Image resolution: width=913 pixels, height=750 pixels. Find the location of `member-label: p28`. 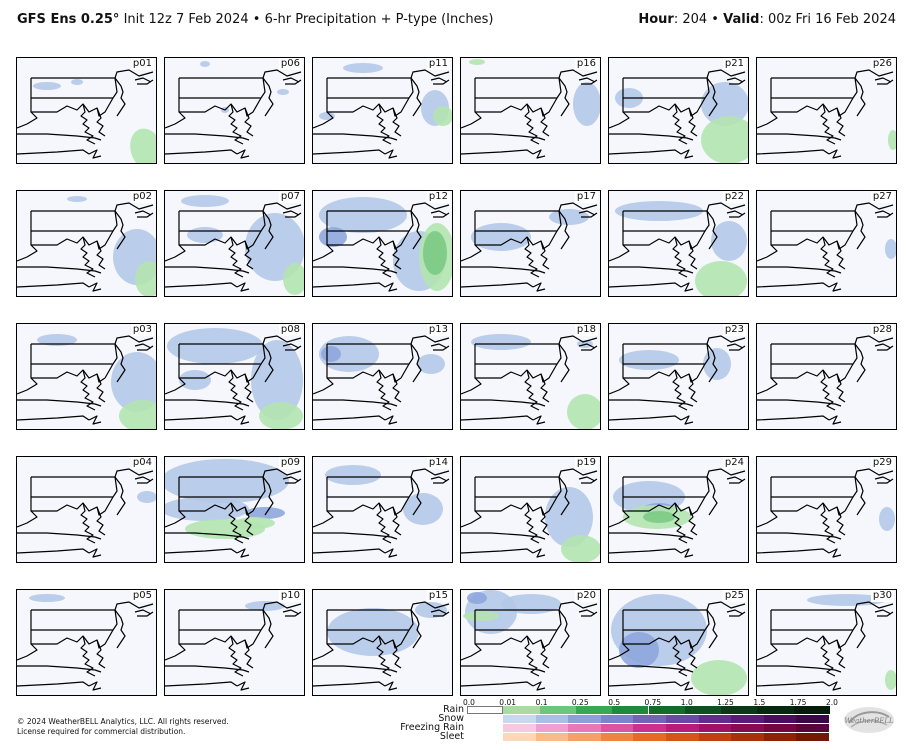

member-label: p28 is located at coordinates (882, 330).